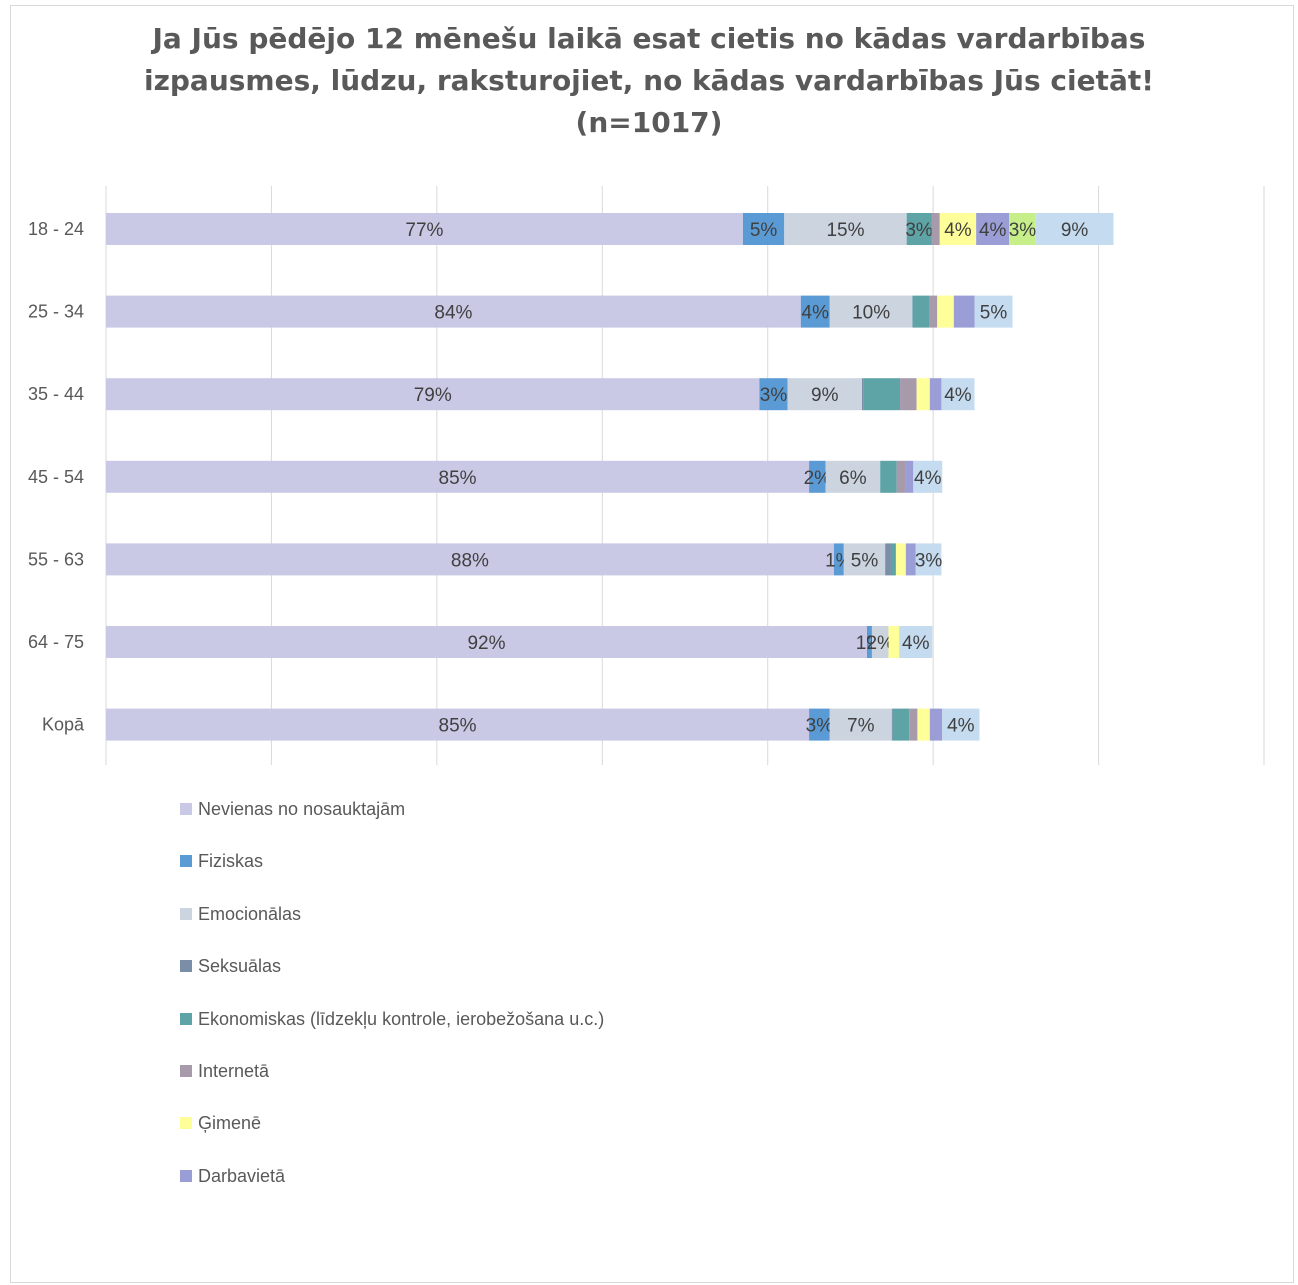 This screenshot has width=1298, height=1285. What do you see at coordinates (453, 313) in the screenshot?
I see `data-label: 84%` at bounding box center [453, 313].